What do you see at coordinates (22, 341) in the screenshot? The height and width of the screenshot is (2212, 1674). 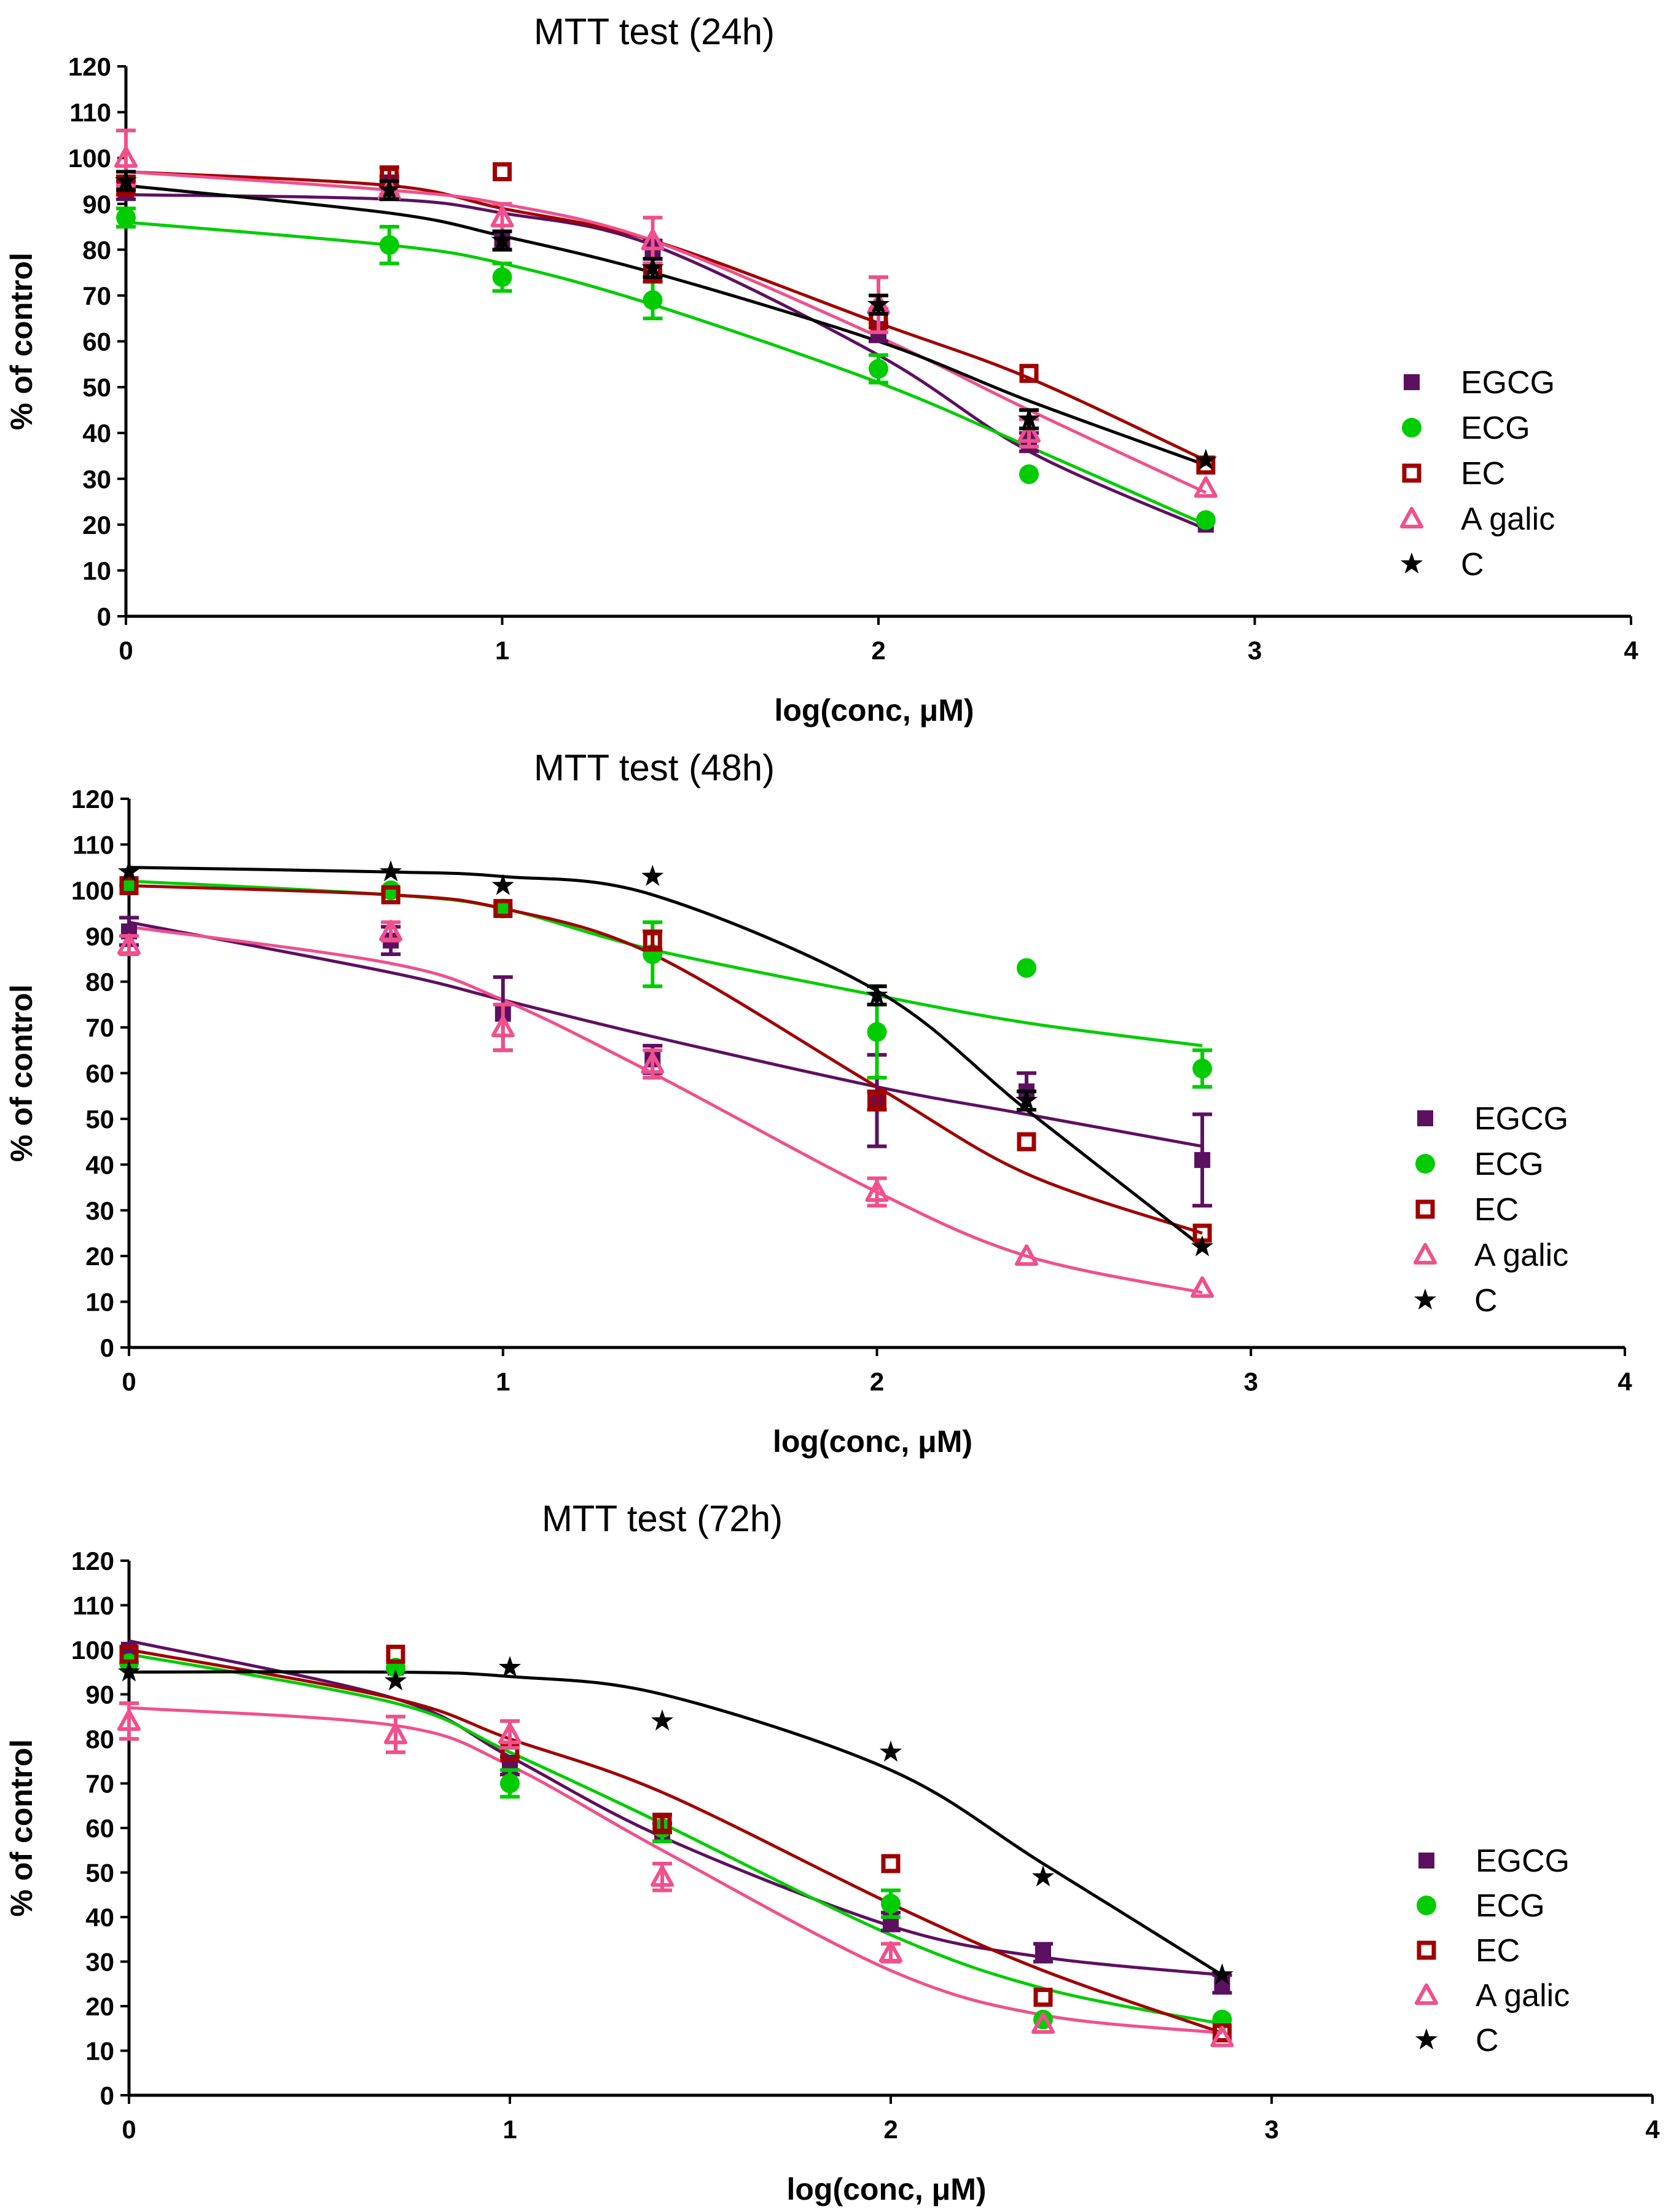 I see `y-axis-label: % of control` at bounding box center [22, 341].